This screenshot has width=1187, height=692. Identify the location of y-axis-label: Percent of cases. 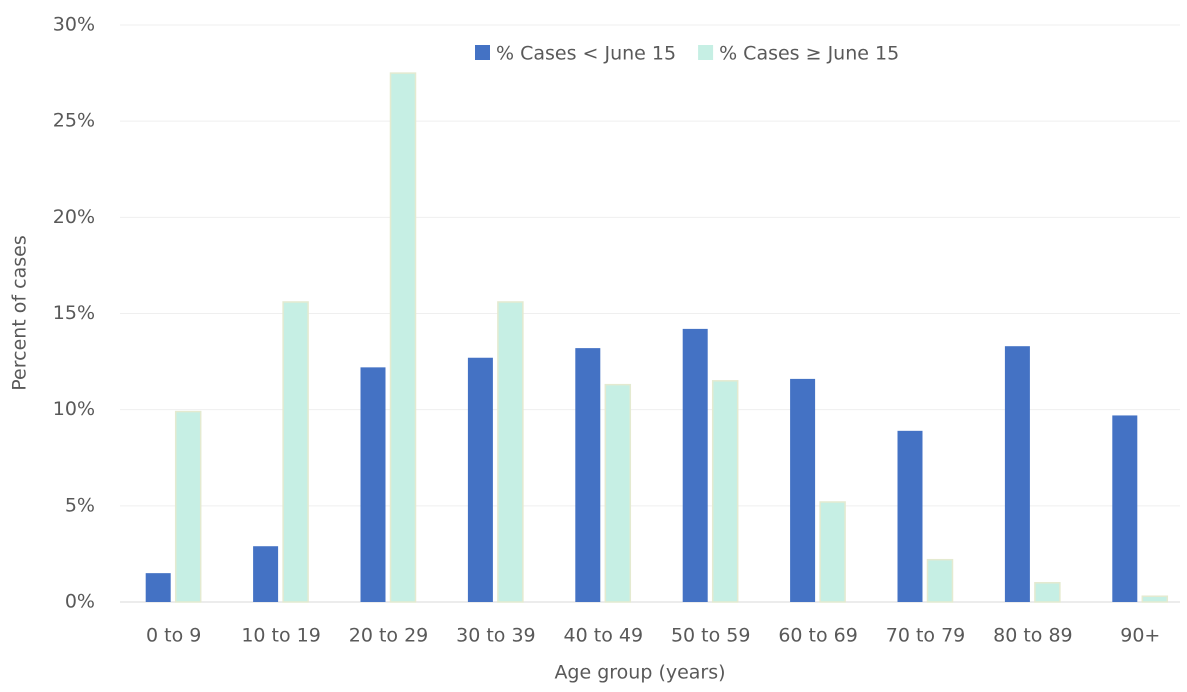
(20, 312).